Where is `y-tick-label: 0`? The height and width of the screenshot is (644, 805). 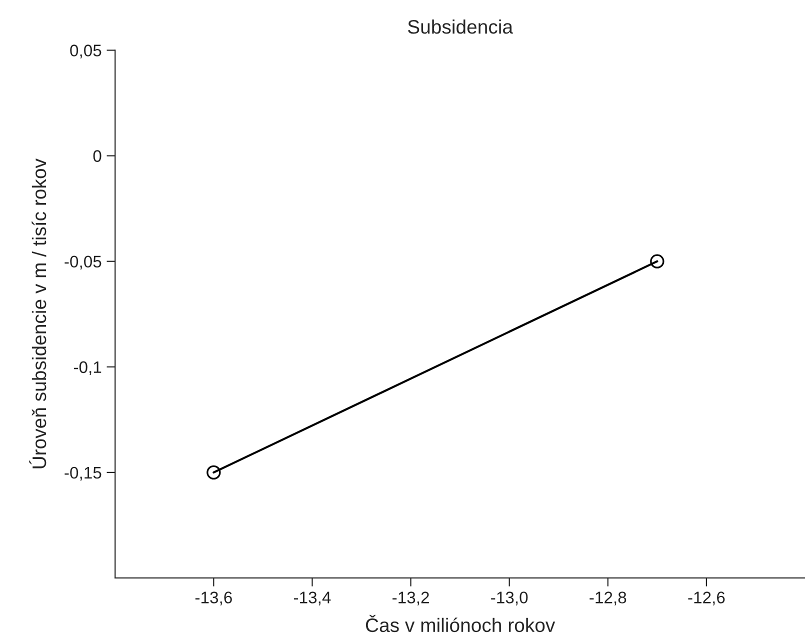
y-tick-label: 0 is located at coordinates (97, 156).